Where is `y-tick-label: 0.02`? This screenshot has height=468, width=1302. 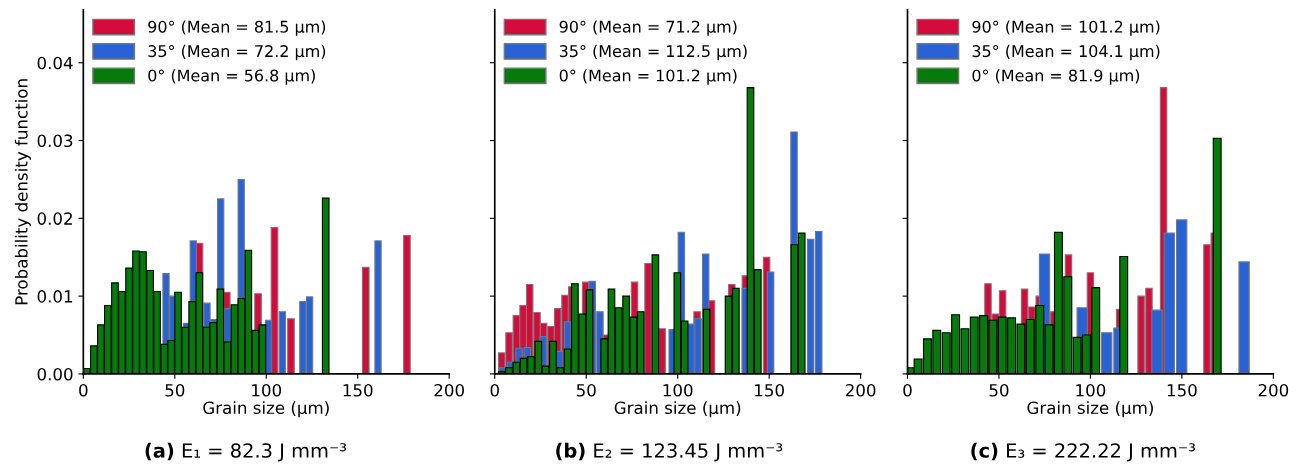 y-tick-label: 0.02 is located at coordinates (54, 218).